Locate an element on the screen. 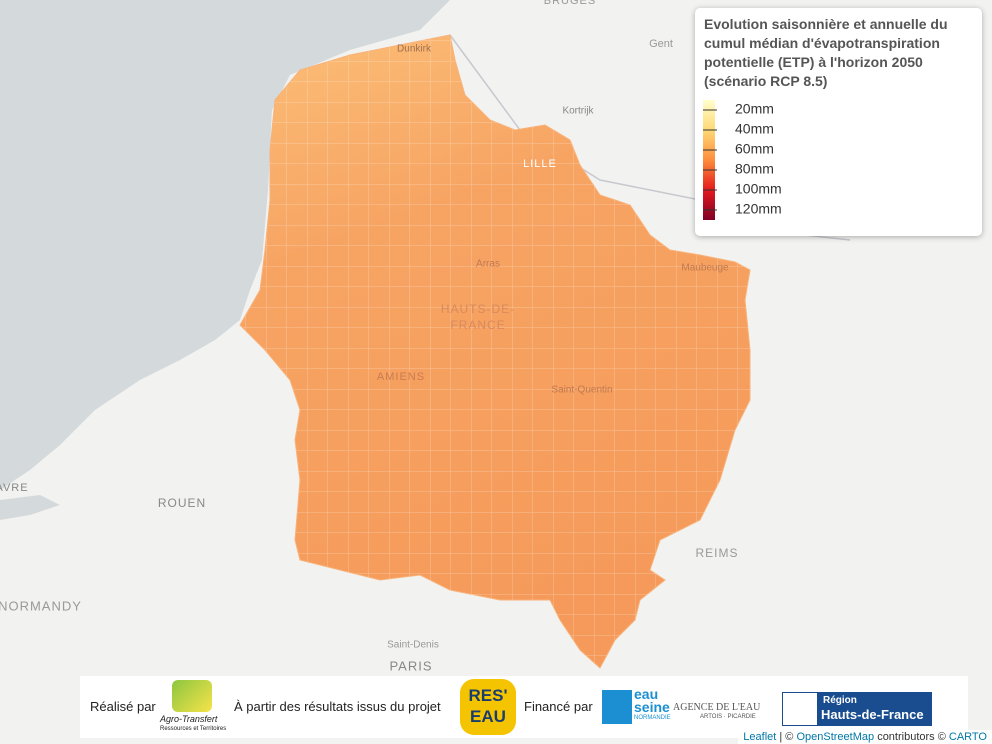 Image resolution: width=992 pixels, height=744 pixels. logo-text: seine is located at coordinates (652, 707).